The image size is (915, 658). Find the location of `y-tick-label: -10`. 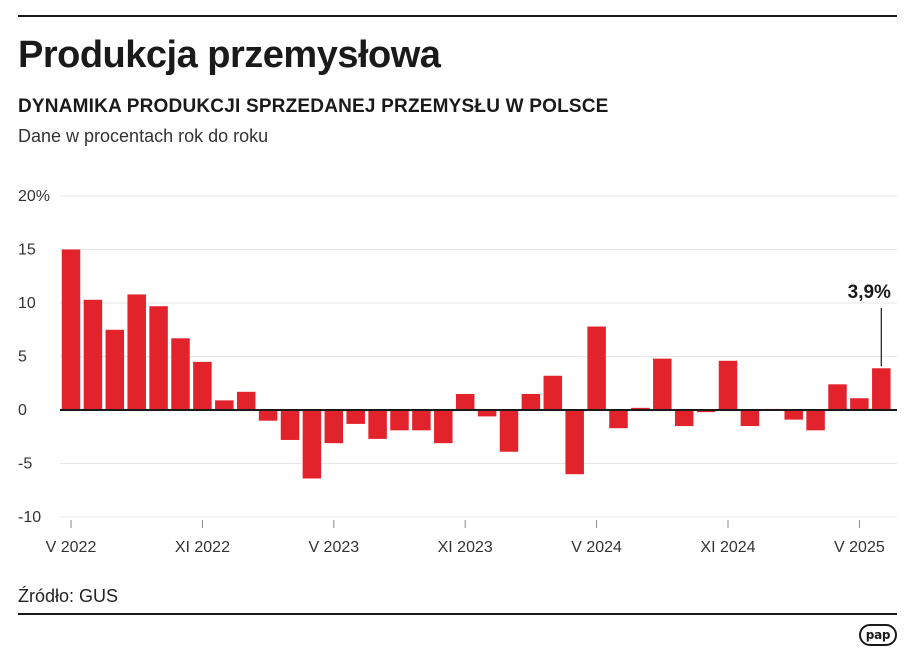

y-tick-label: -10 is located at coordinates (29, 517).